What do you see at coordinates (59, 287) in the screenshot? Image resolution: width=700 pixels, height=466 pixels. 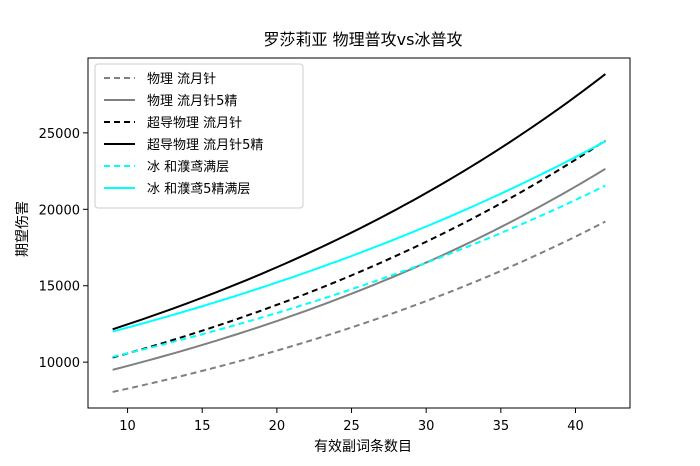 I see `y-tick-label: 15000` at bounding box center [59, 287].